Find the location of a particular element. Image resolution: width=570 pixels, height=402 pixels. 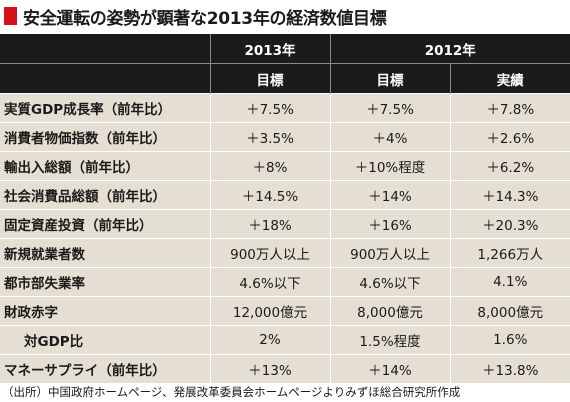

title-marker is located at coordinates (10, 16).